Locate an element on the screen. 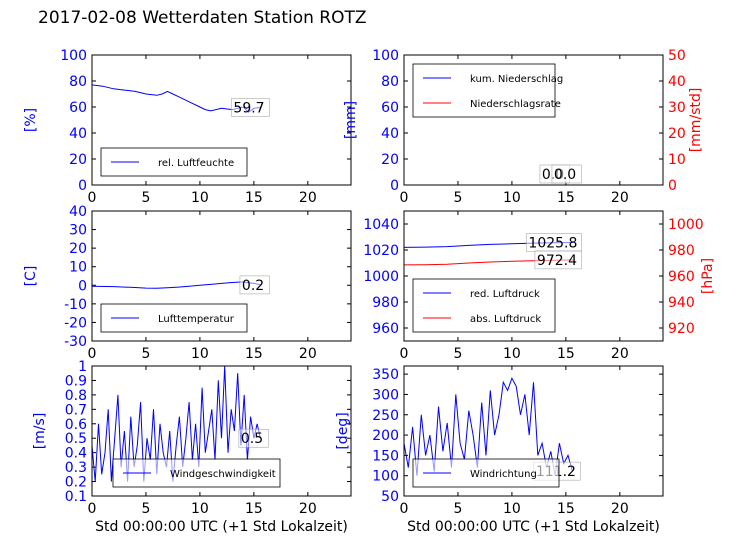 The height and width of the screenshot is (552, 736). y-tick-label: 10 is located at coordinates (78, 268).